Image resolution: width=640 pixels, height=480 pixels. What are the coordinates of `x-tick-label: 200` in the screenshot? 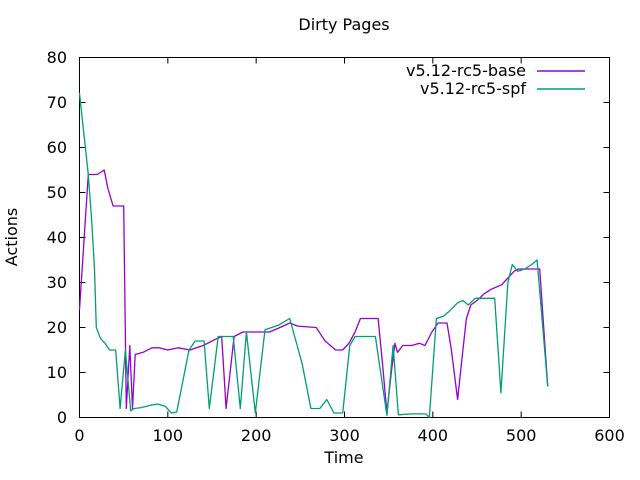 It's located at (256, 435).